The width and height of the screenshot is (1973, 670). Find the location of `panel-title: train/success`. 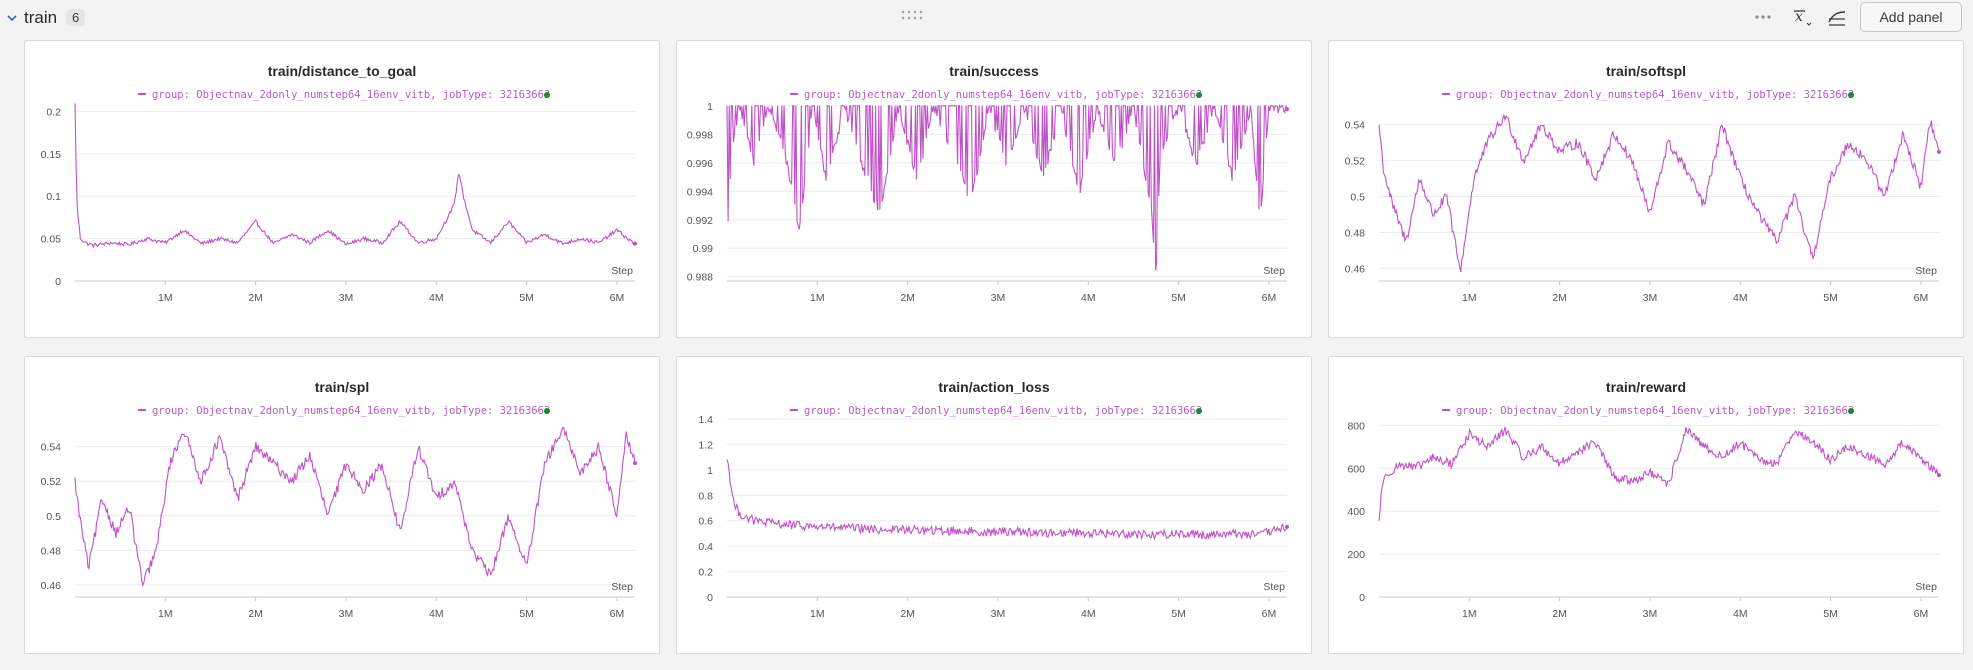

panel-title: train/success is located at coordinates (994, 71).